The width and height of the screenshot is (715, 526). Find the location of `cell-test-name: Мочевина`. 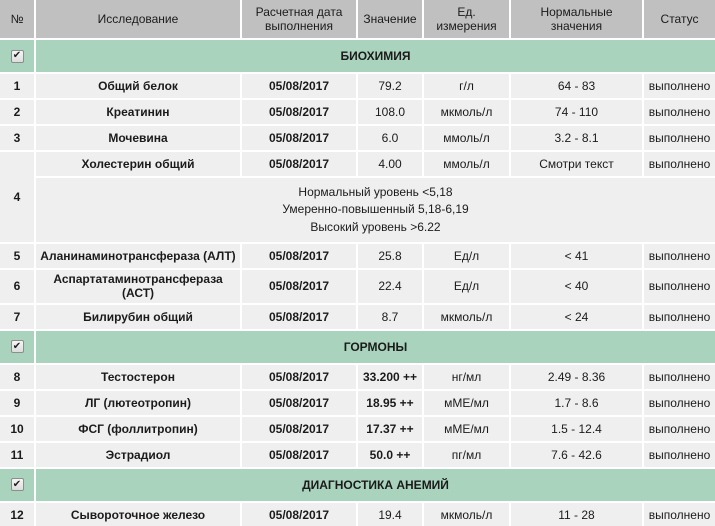

cell-test-name: Мочевина is located at coordinates (138, 138).